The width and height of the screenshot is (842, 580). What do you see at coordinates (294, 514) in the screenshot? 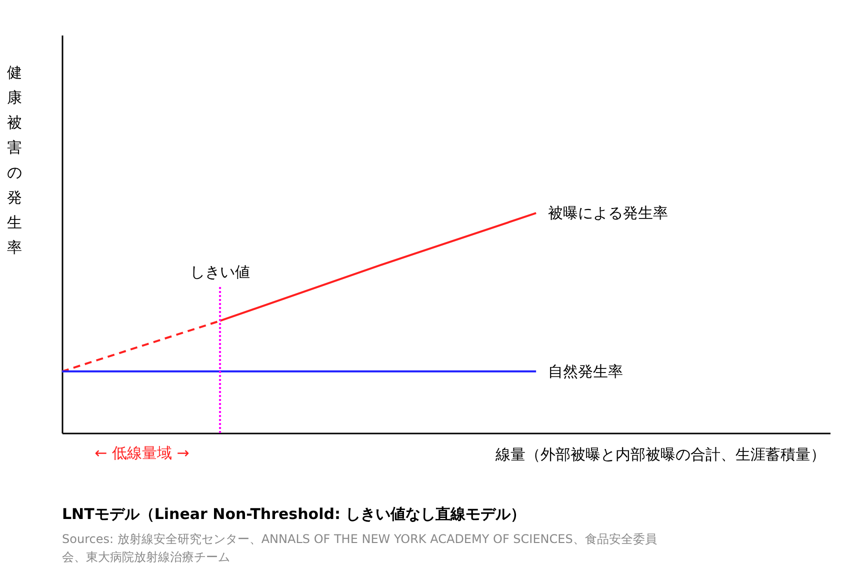
I see `text: LNTモデル（Linear Non-Threshold: しきい値なし直線モデル）` at bounding box center [294, 514].